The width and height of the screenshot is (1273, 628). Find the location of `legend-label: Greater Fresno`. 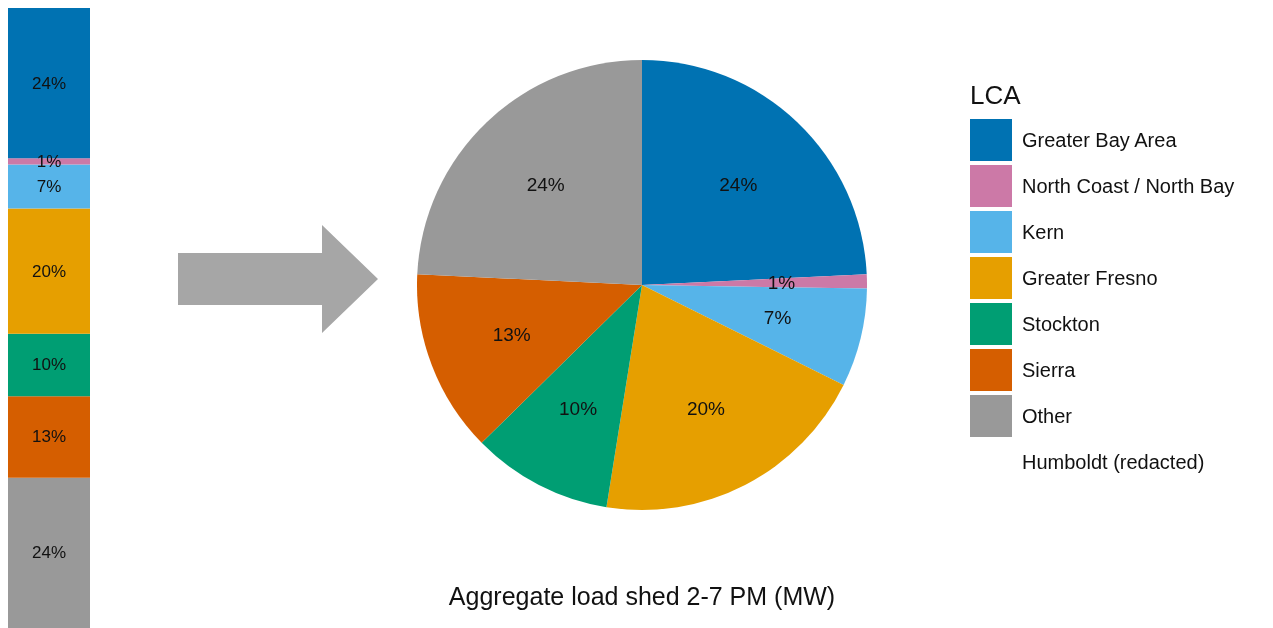

legend-label: Greater Fresno is located at coordinates (1090, 278).